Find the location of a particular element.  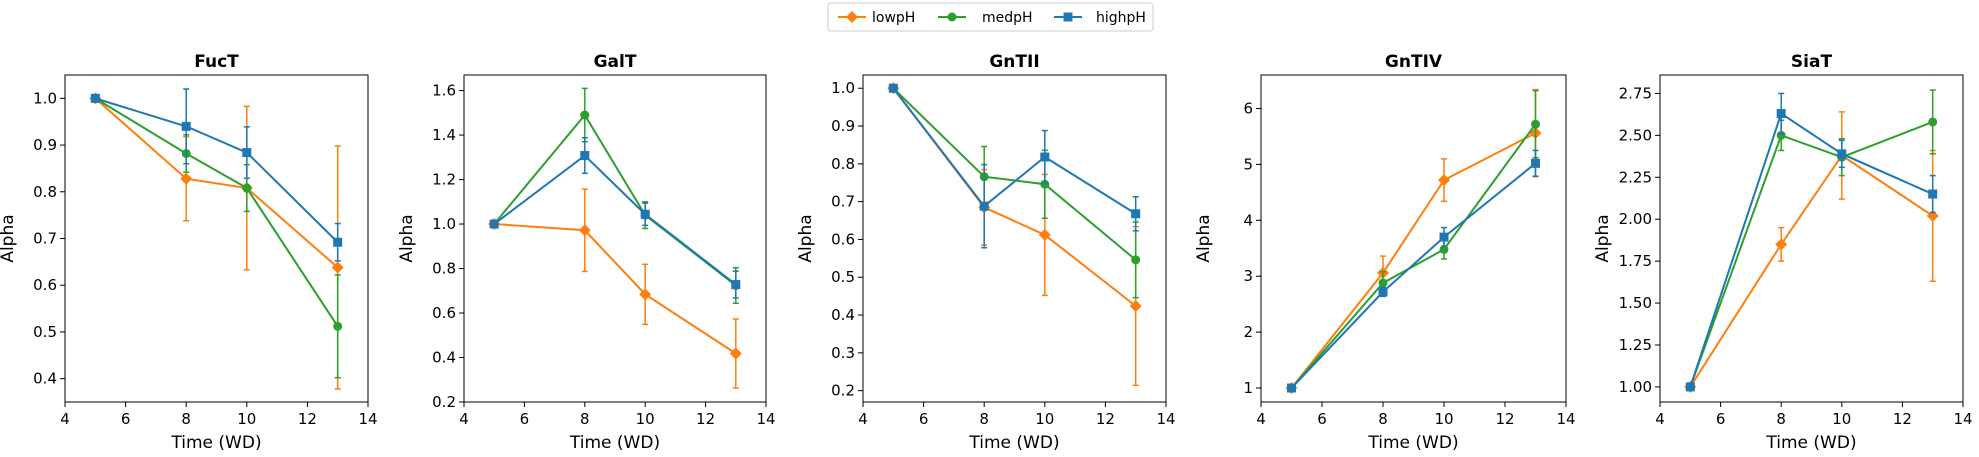

y-tick-label: 1.4 is located at coordinates (444, 135).